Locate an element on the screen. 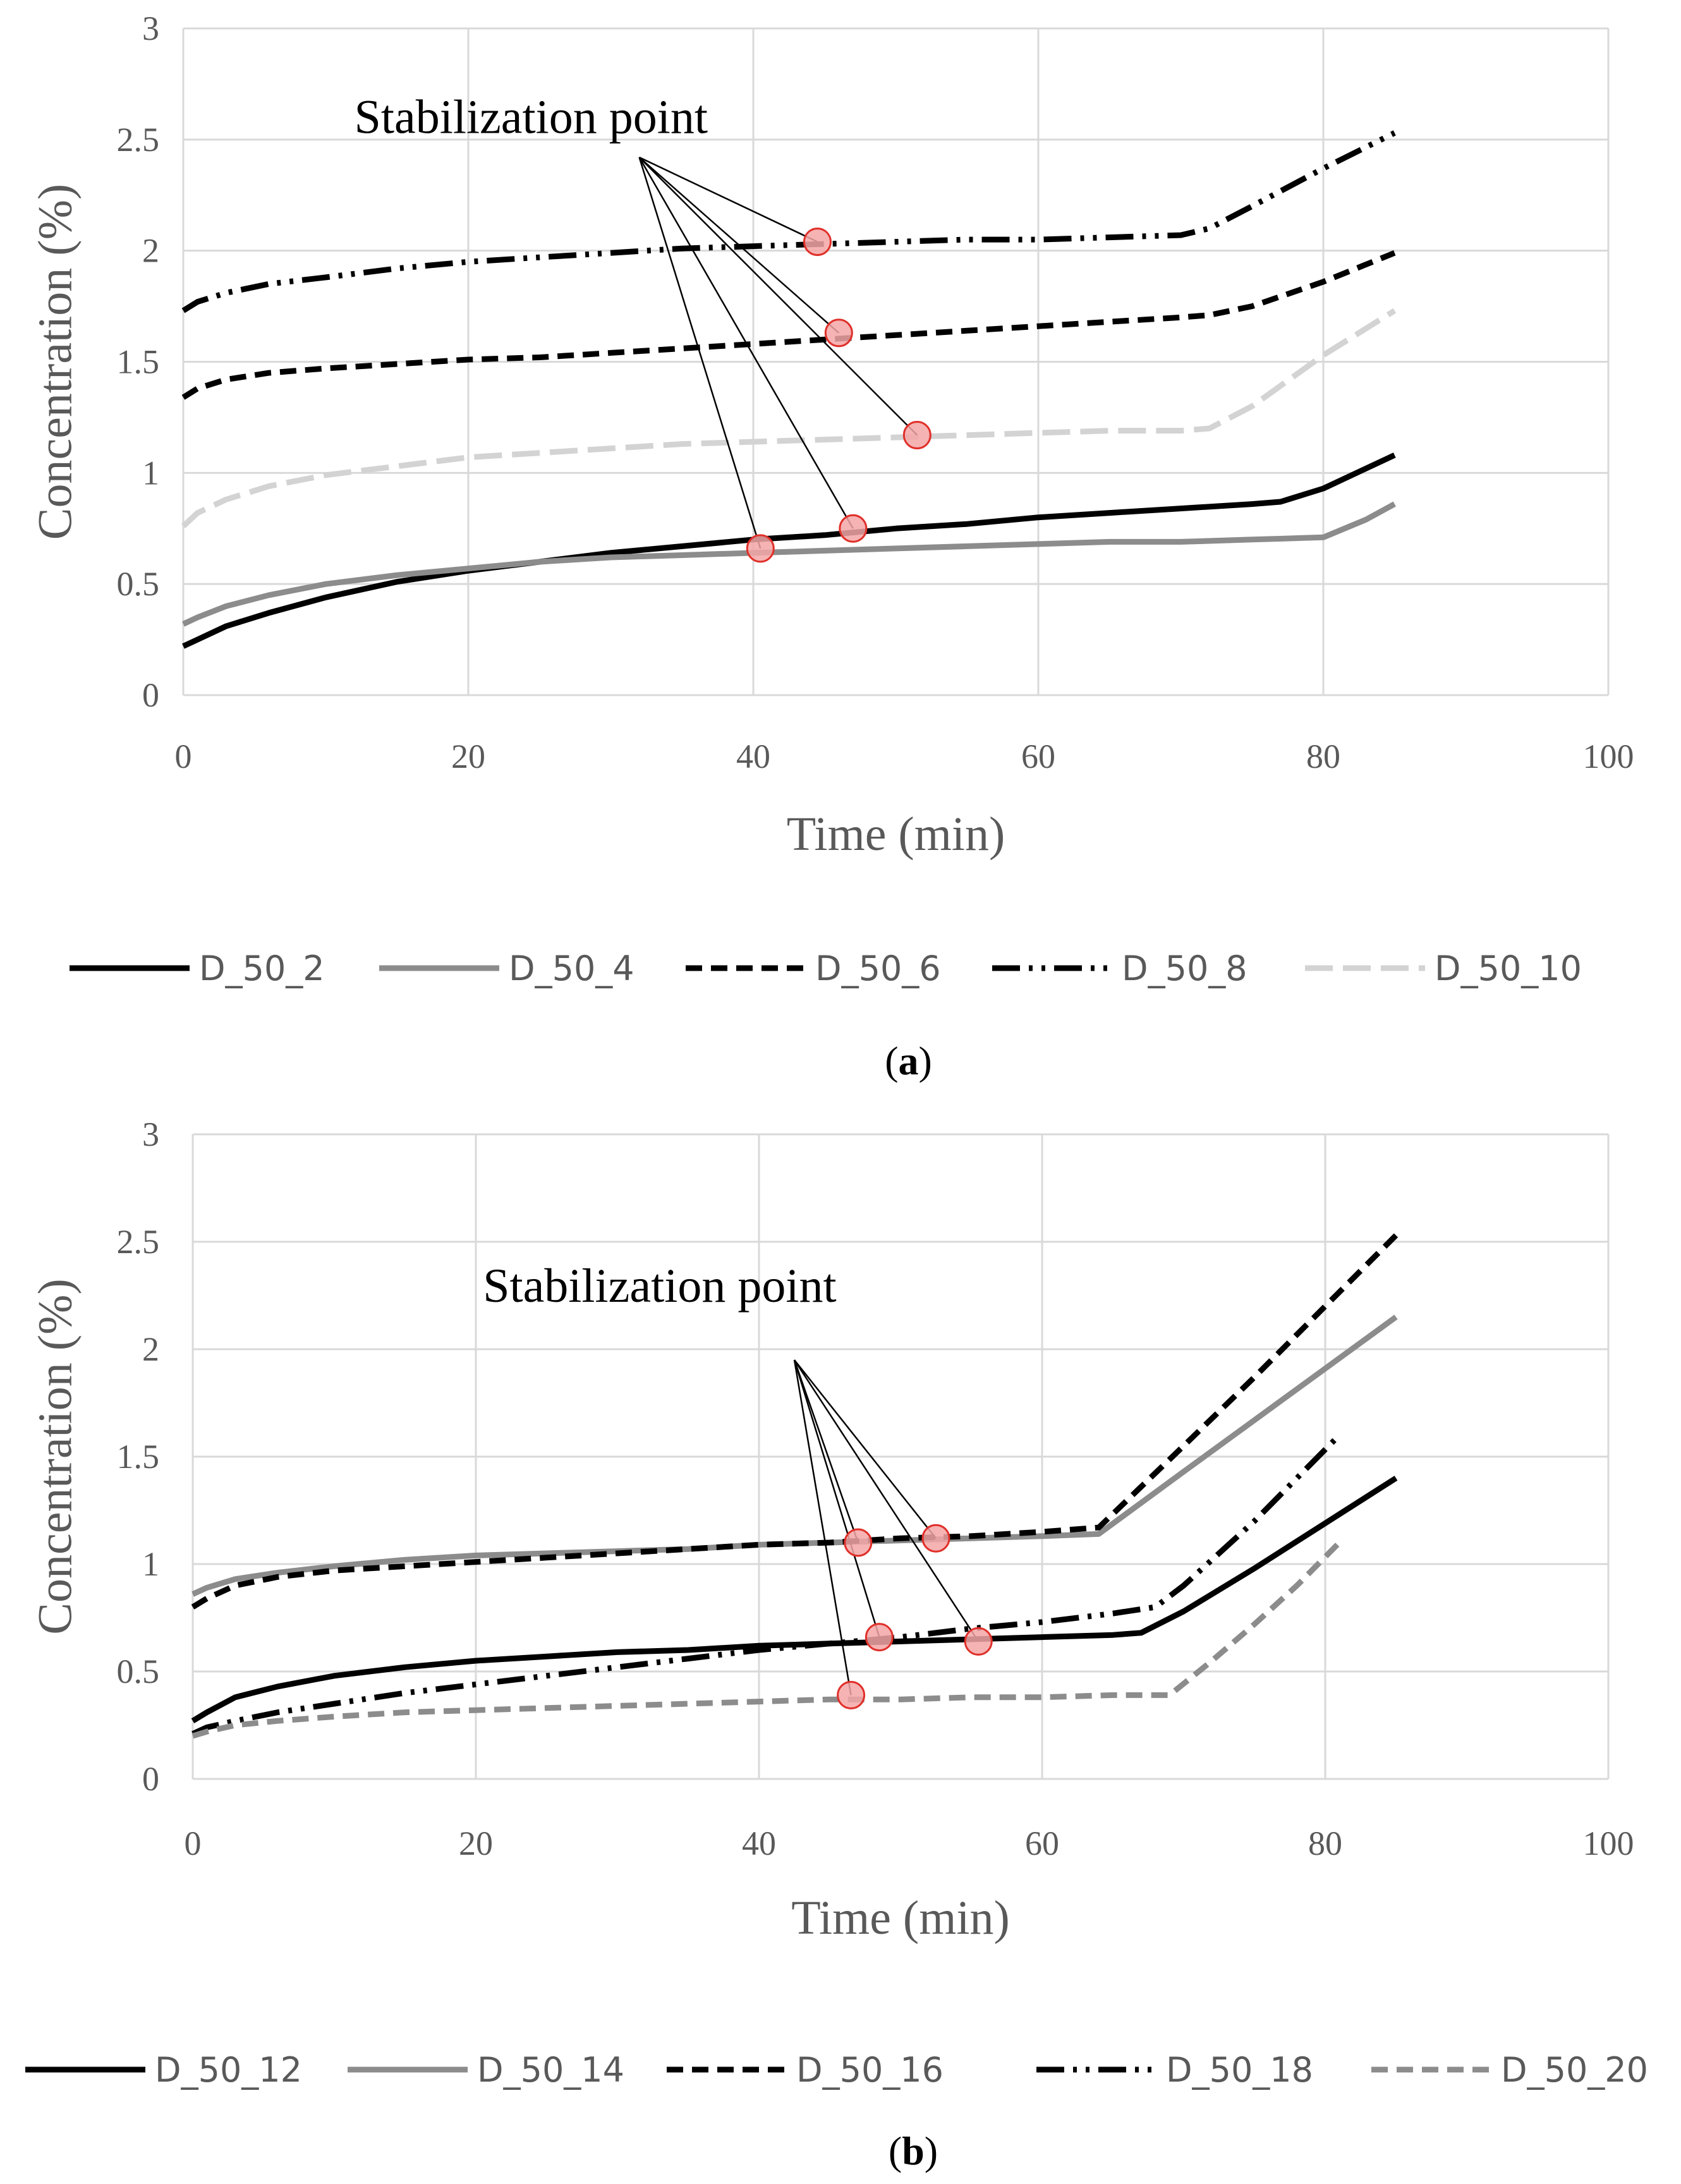 This screenshot has width=1681, height=2184. legend-item: D_50_6 is located at coordinates (813, 968).